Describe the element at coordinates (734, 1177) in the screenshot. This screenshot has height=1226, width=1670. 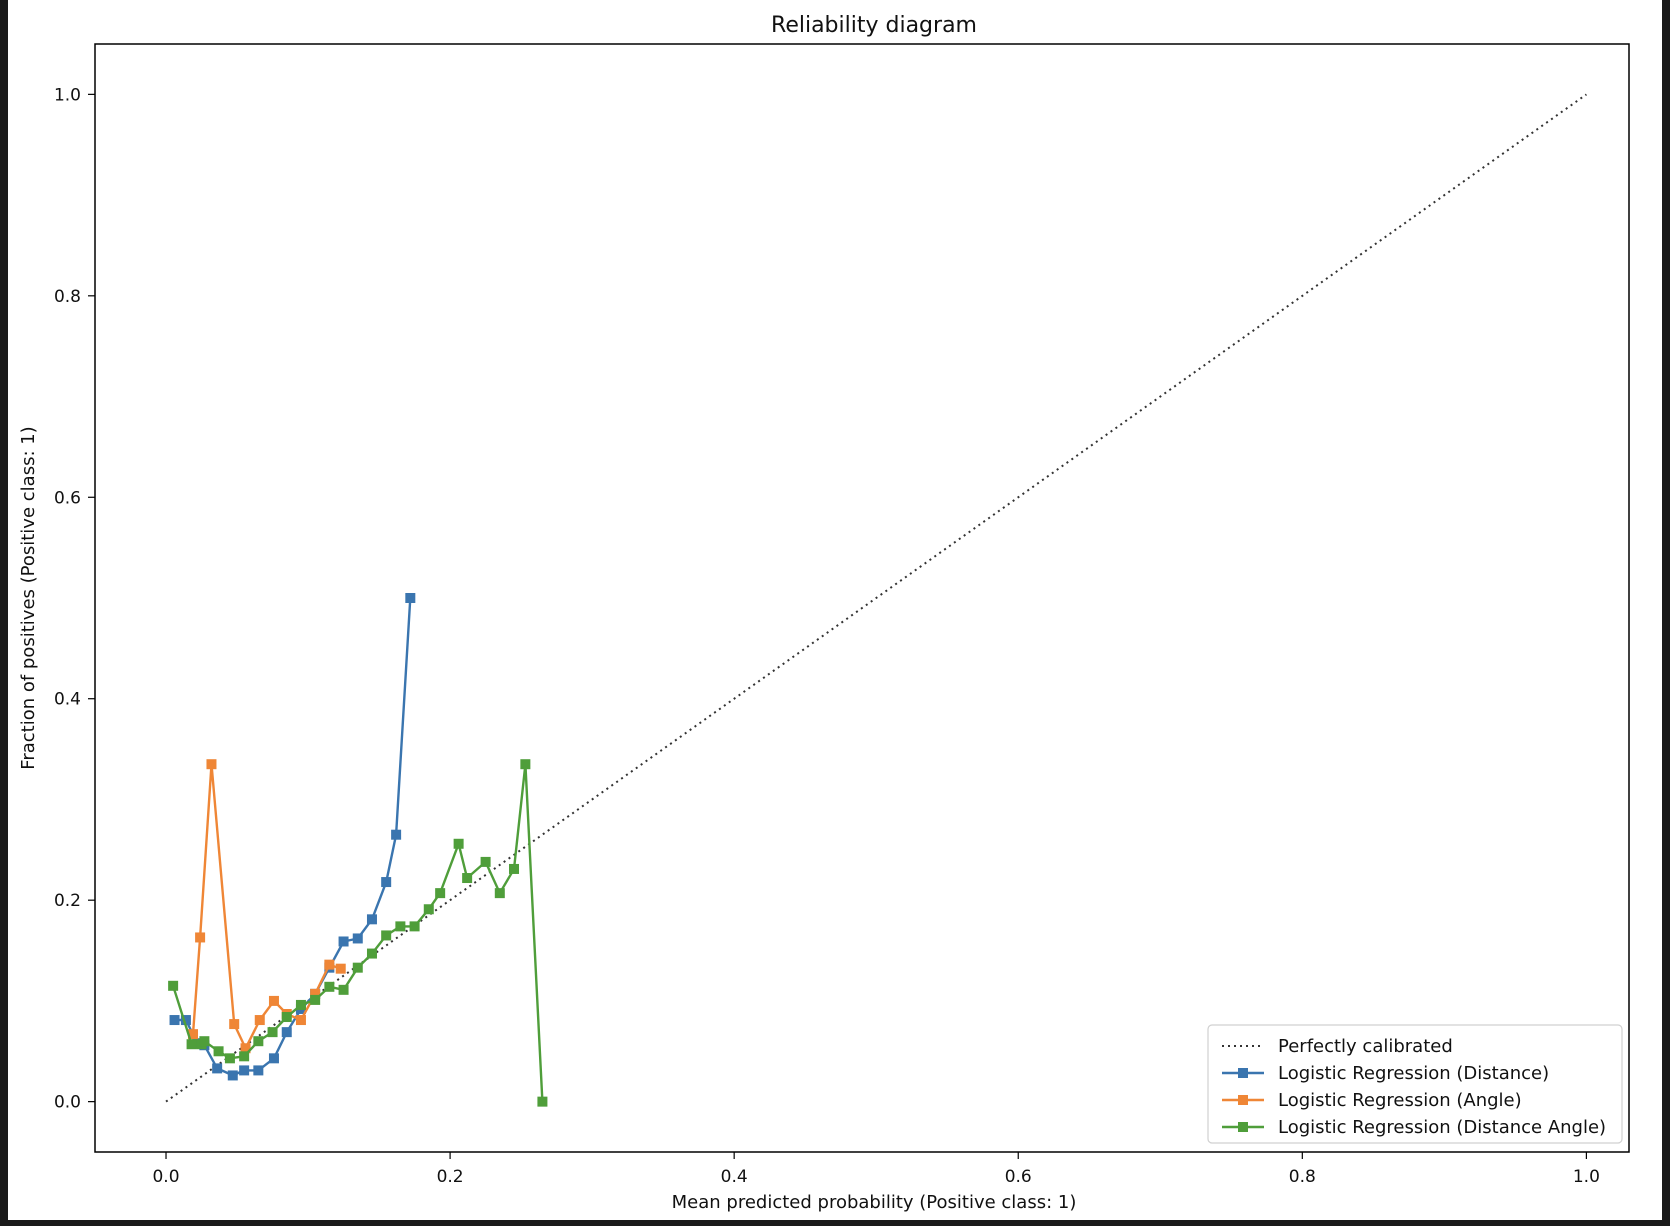
I see `x-tick-label: 0.4` at that location.